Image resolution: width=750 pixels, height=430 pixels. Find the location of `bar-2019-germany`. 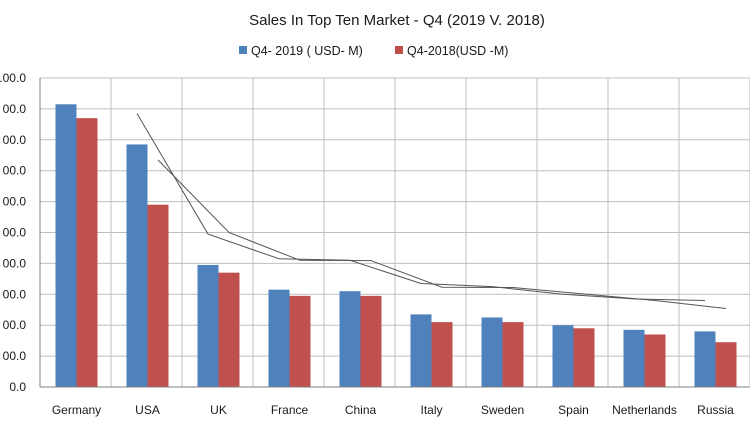

bar-2019-germany is located at coordinates (66, 245).